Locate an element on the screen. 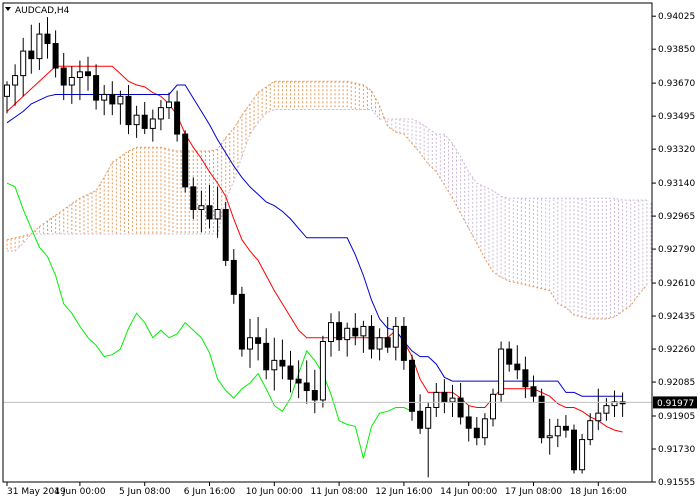 The height and width of the screenshot is (500, 700). x-tick-label: 4 Jun 00:00 is located at coordinates (80, 492).